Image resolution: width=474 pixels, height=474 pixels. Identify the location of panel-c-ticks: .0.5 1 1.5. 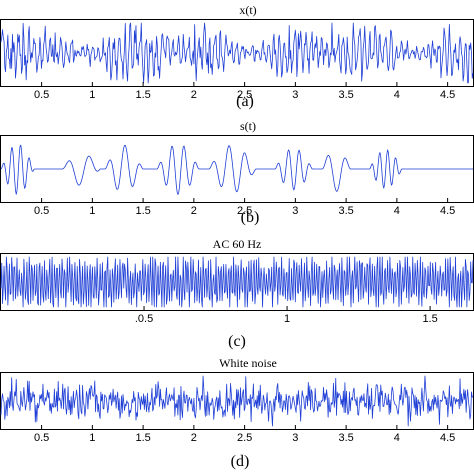
(286, 315).